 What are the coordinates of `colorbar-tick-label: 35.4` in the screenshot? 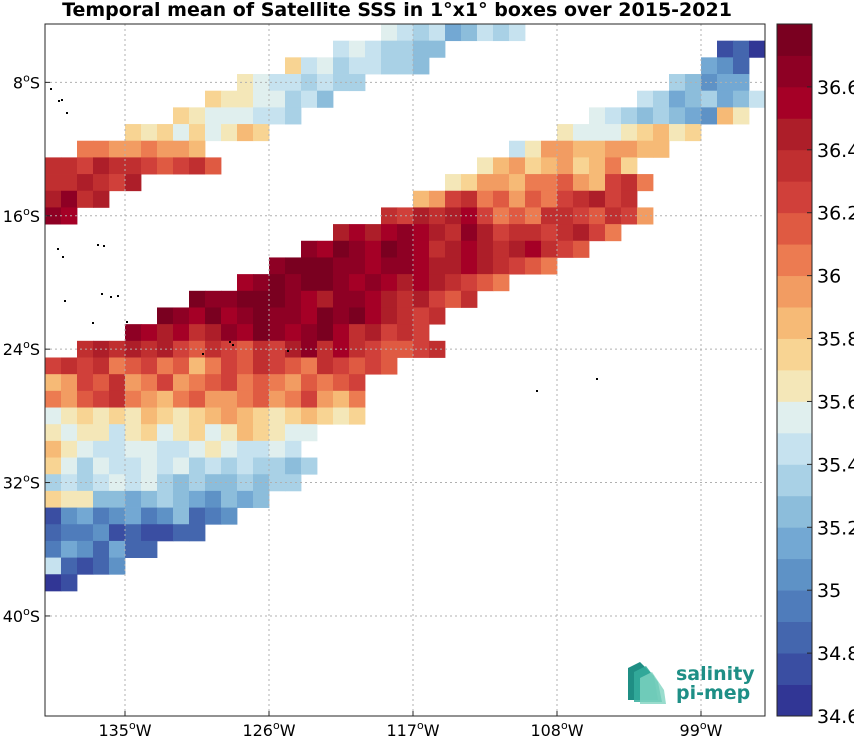 It's located at (835, 465).